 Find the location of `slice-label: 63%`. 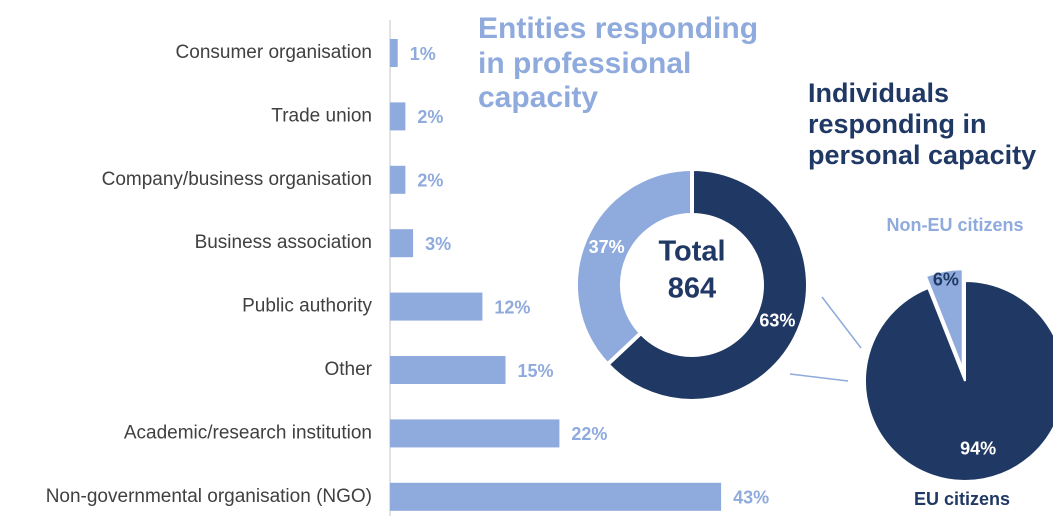

slice-label: 63% is located at coordinates (777, 321).